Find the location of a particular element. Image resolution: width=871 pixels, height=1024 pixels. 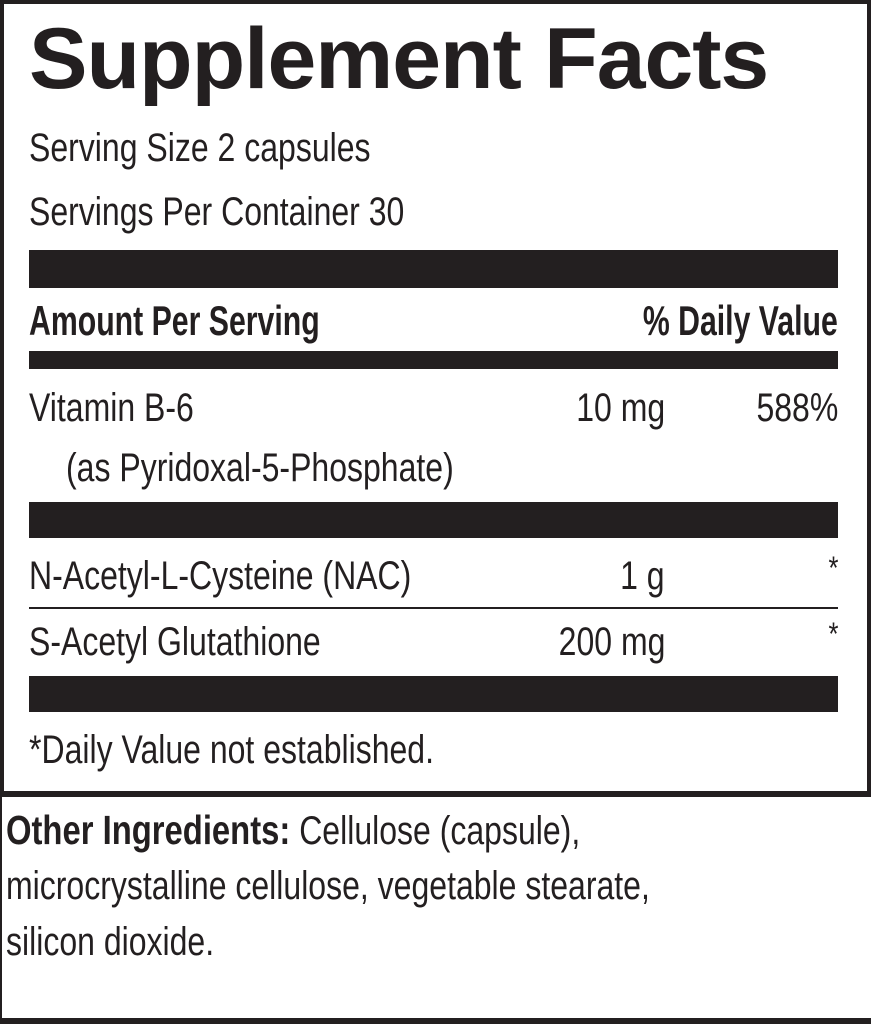

amount-per-serving-header: Amount Per Serving is located at coordinates (174, 320).